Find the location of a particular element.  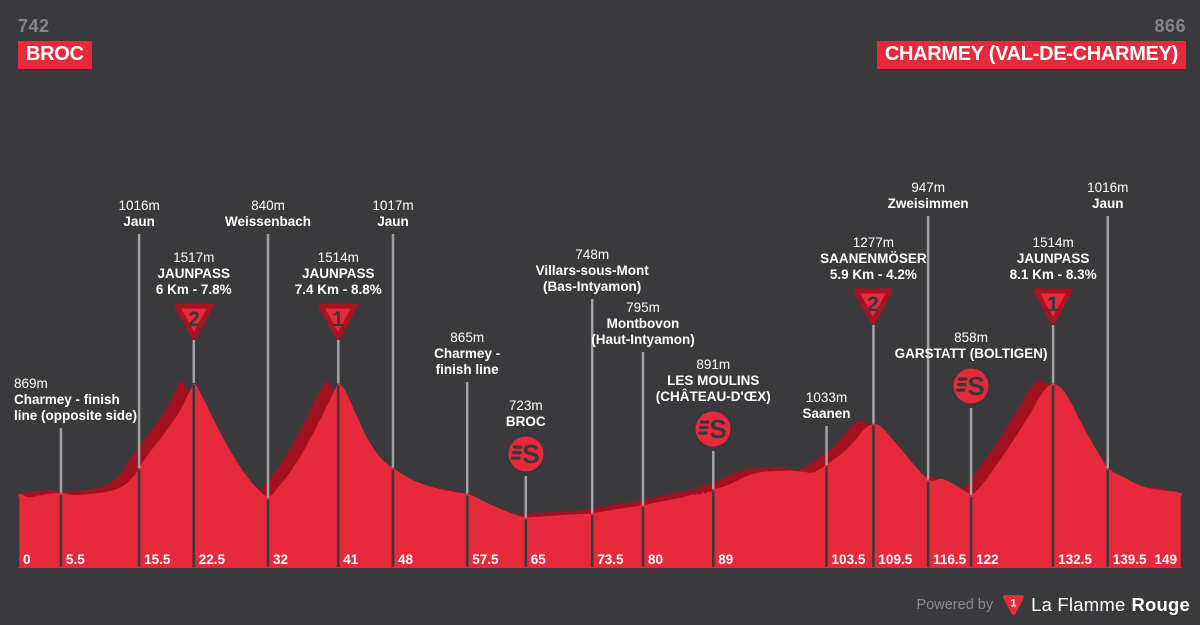

marker-name: 8.1 Km - 8.3% is located at coordinates (1053, 274).